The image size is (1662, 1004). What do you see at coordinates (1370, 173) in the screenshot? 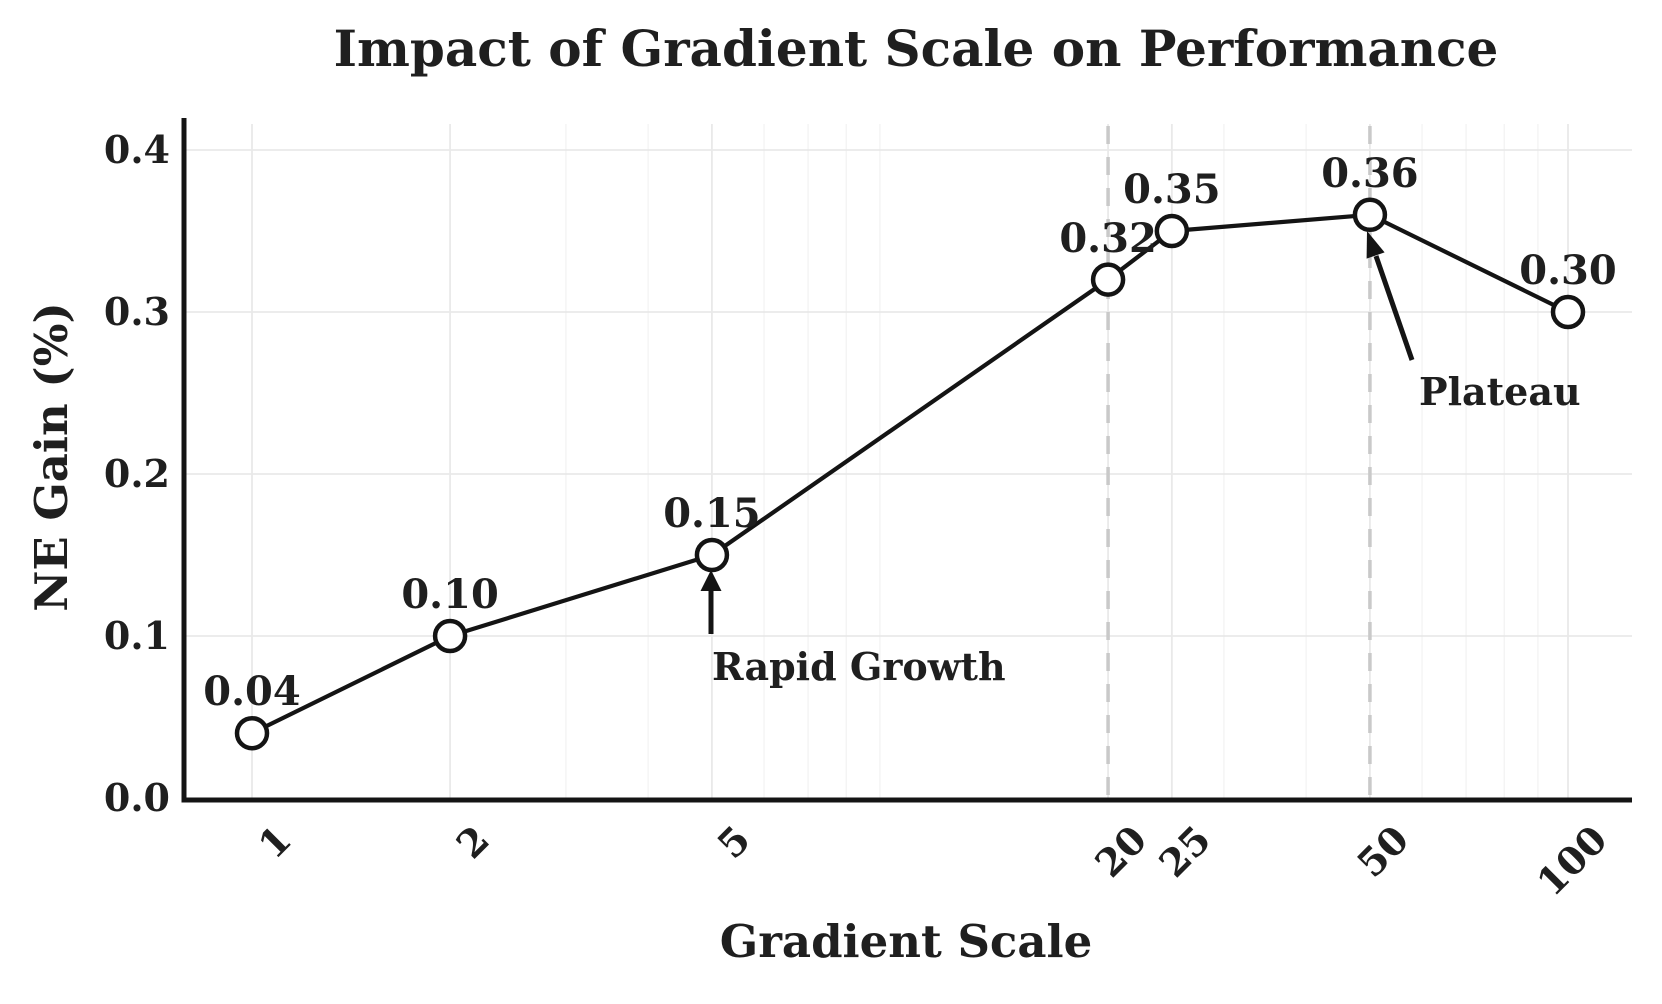
I see `point-value-label: 0.36` at bounding box center [1370, 173].